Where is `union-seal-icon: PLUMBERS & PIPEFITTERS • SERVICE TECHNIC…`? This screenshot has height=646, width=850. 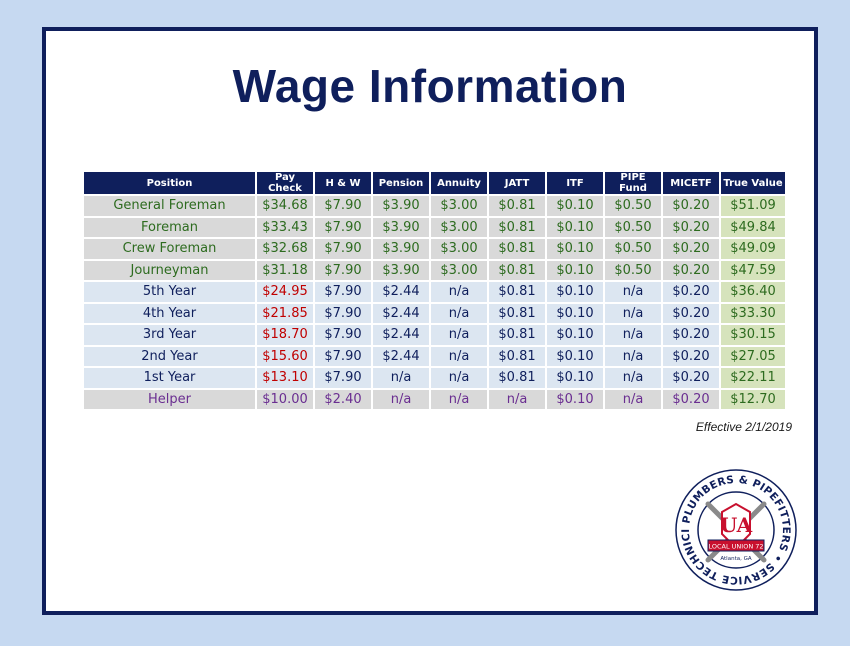
union-seal-icon: PLUMBERS & PIPEFITTERS • SERVICE TECHNIC… is located at coordinates (733, 525).